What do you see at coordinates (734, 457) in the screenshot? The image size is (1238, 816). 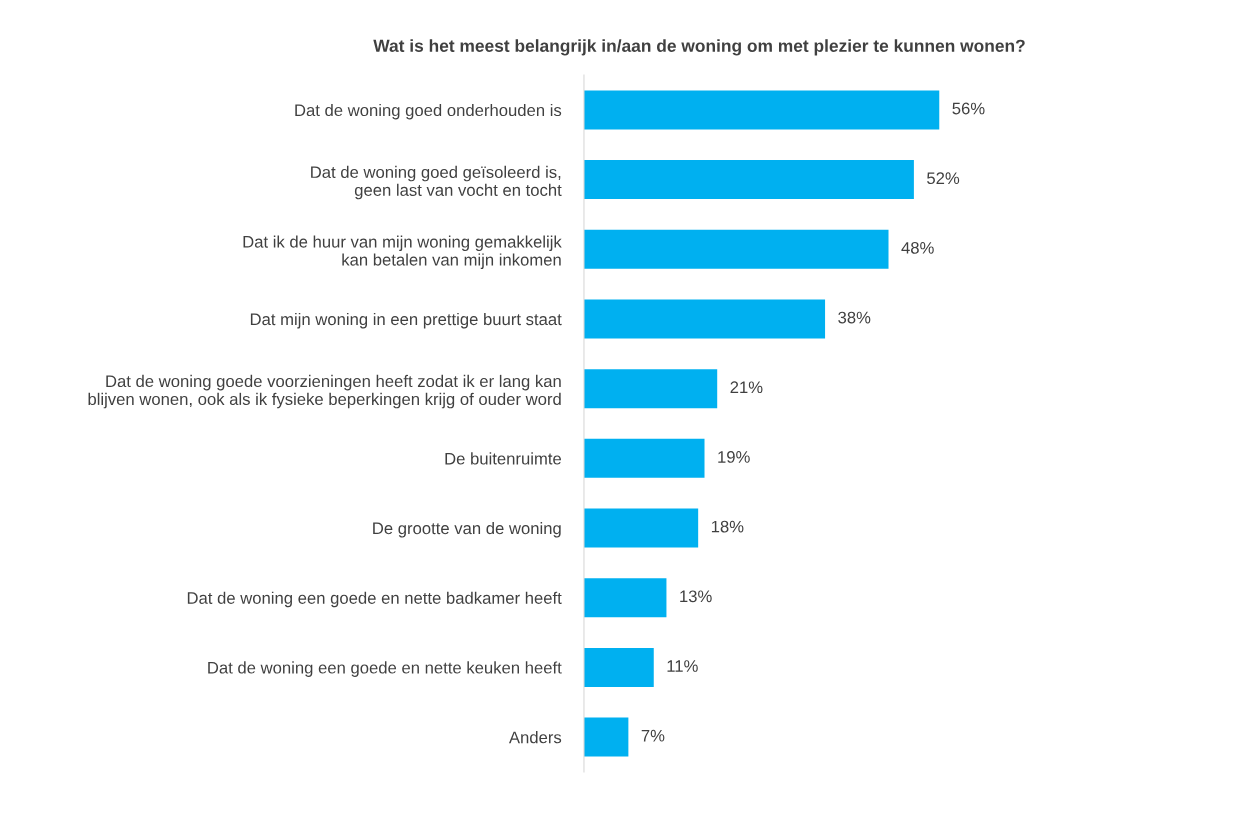 I see `data-label: 19%` at bounding box center [734, 457].